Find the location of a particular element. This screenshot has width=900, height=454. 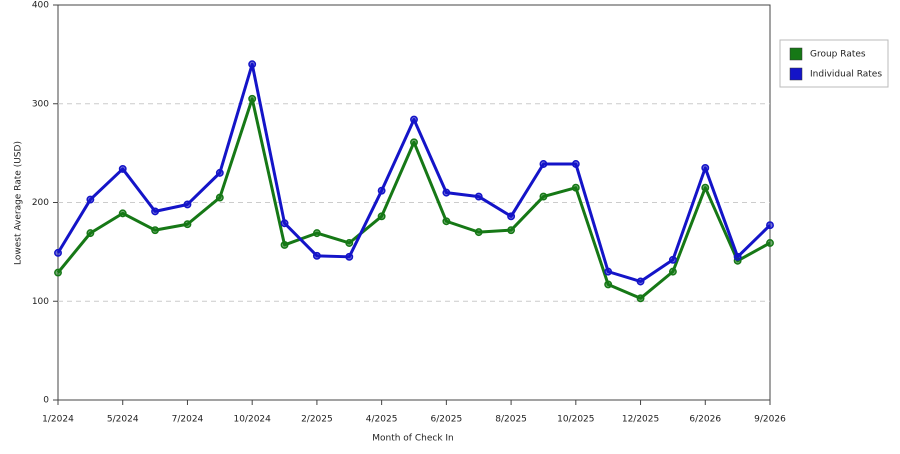

x-tick-label: 7/2024 is located at coordinates (188, 420).